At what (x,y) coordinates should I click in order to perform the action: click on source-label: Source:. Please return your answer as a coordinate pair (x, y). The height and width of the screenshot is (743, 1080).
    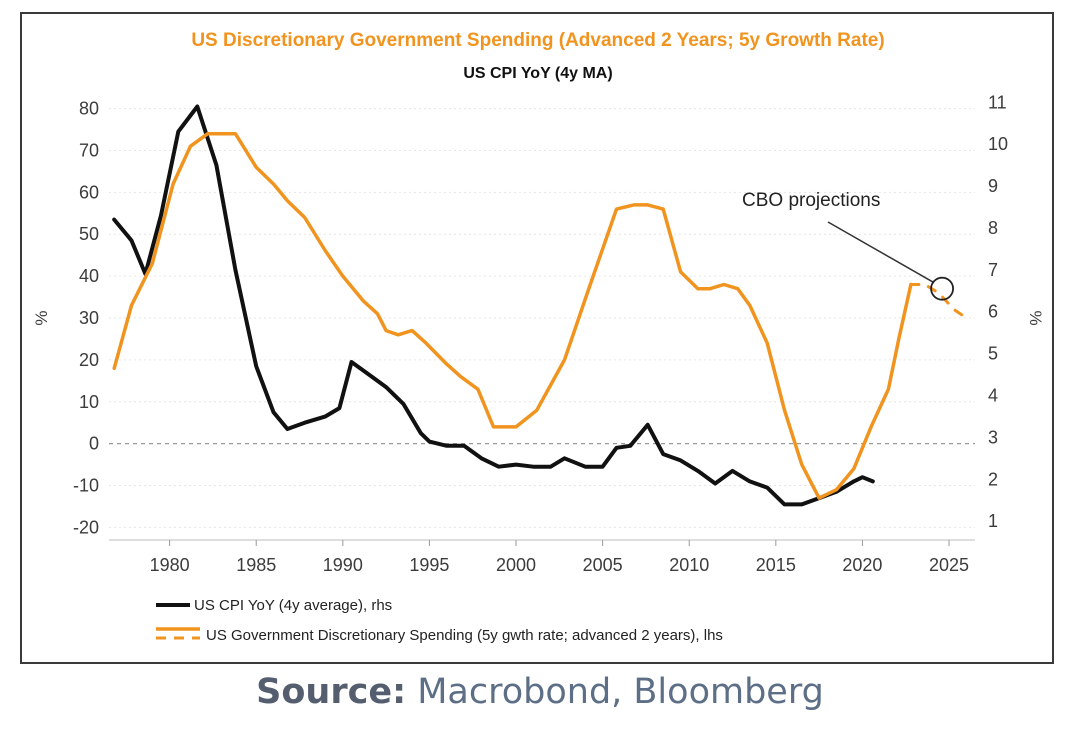
    Looking at the image, I should click on (331, 692).